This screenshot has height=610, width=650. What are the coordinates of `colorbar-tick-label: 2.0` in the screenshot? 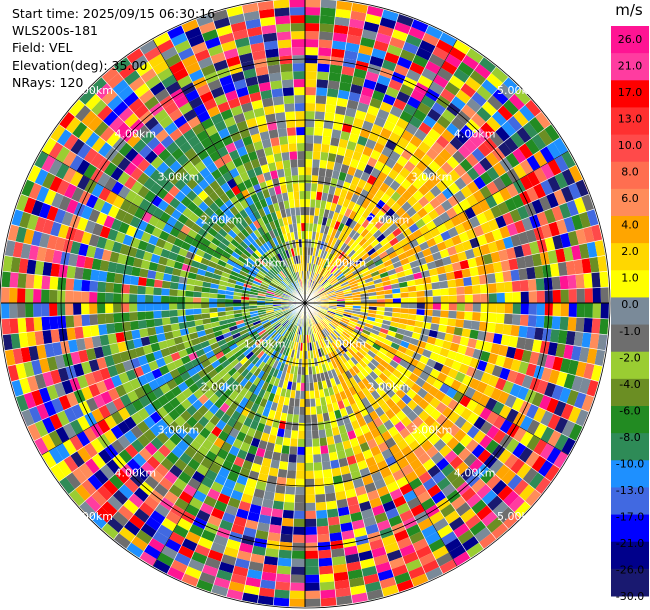 It's located at (630, 251).